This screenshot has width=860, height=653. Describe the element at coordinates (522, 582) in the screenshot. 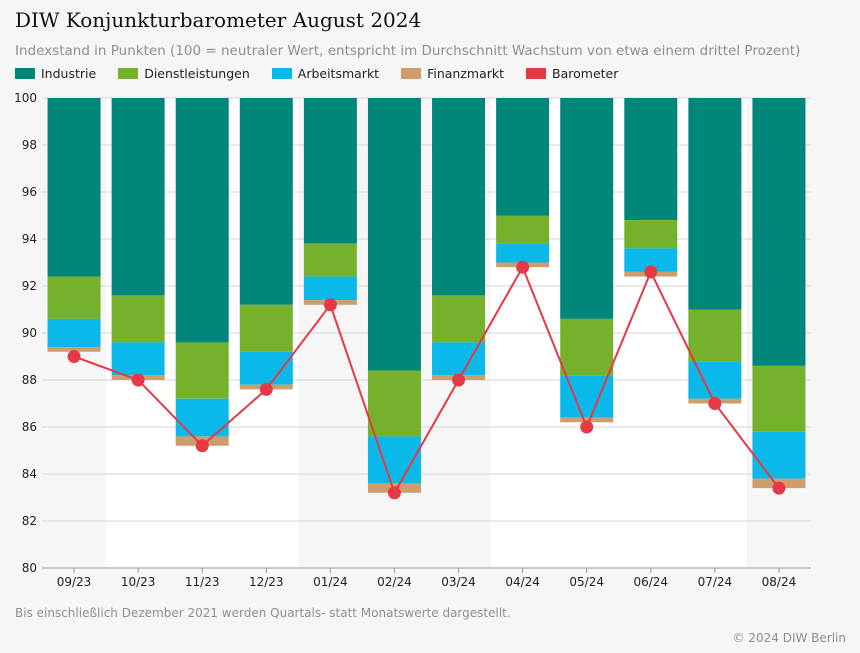

I see `x-tick-label-04-24: 04/24` at that location.